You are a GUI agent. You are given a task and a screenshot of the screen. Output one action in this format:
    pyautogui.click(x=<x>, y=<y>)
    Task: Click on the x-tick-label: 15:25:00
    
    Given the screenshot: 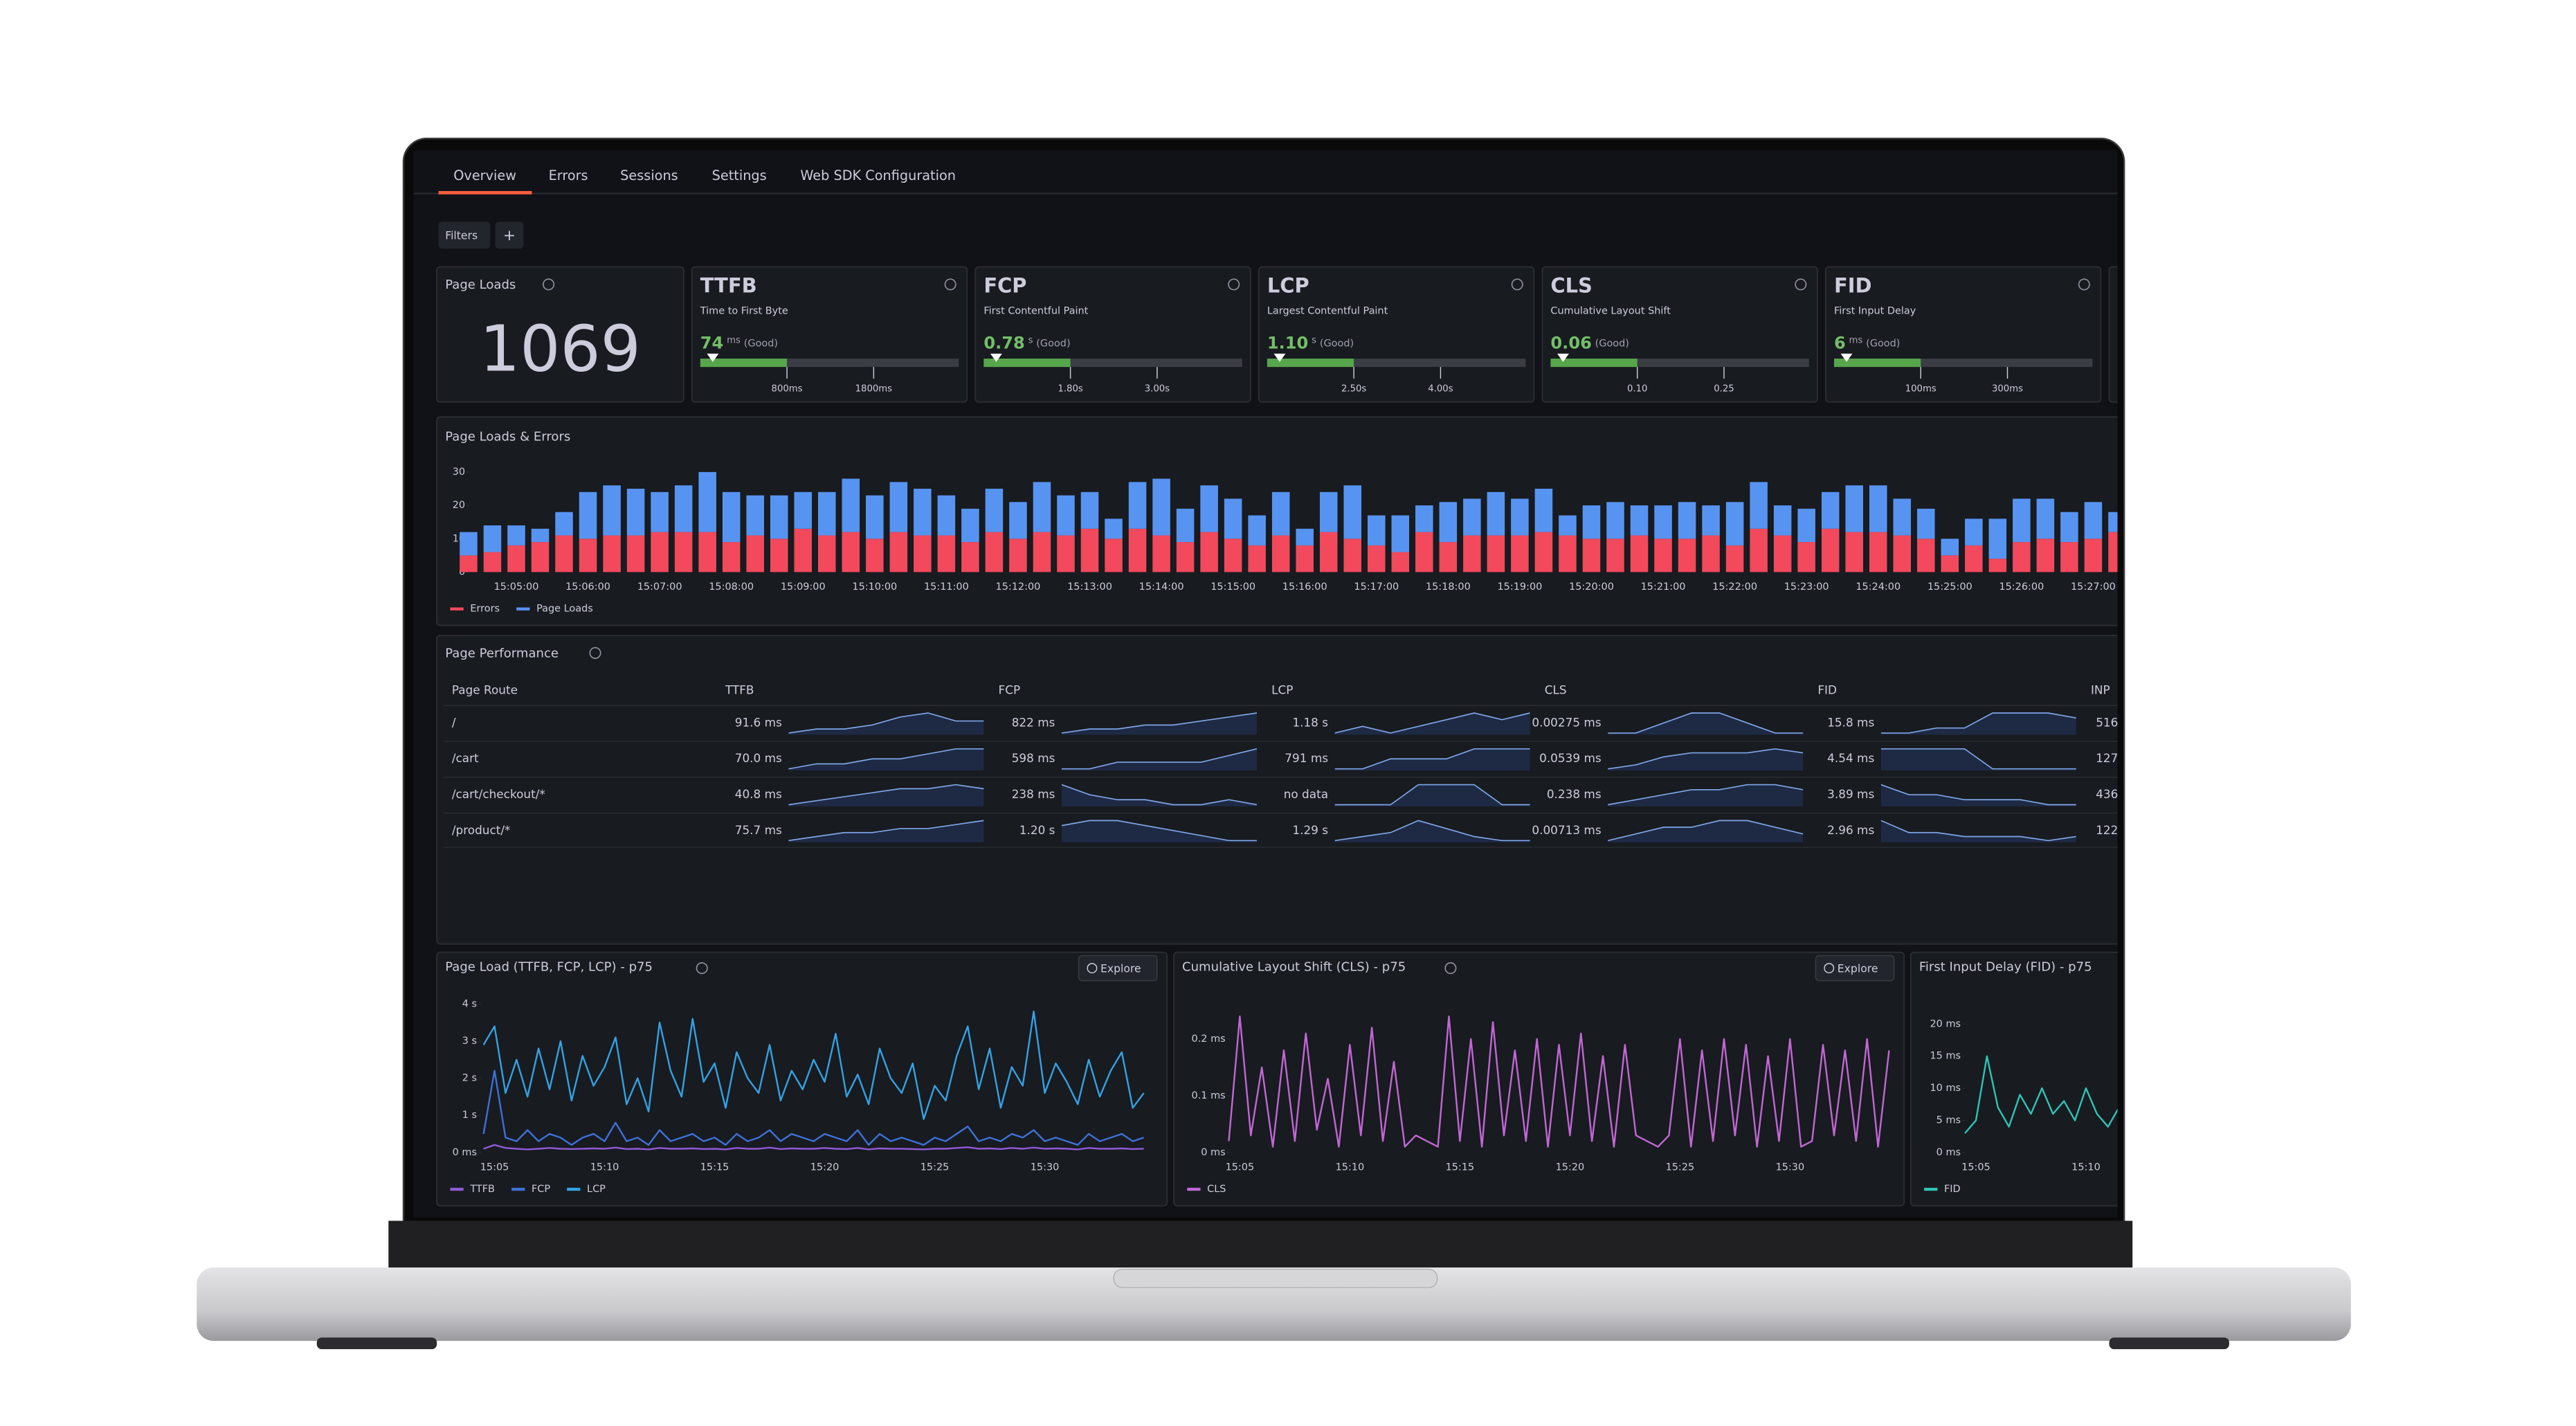 What is the action you would take?
    pyautogui.click(x=1950, y=587)
    